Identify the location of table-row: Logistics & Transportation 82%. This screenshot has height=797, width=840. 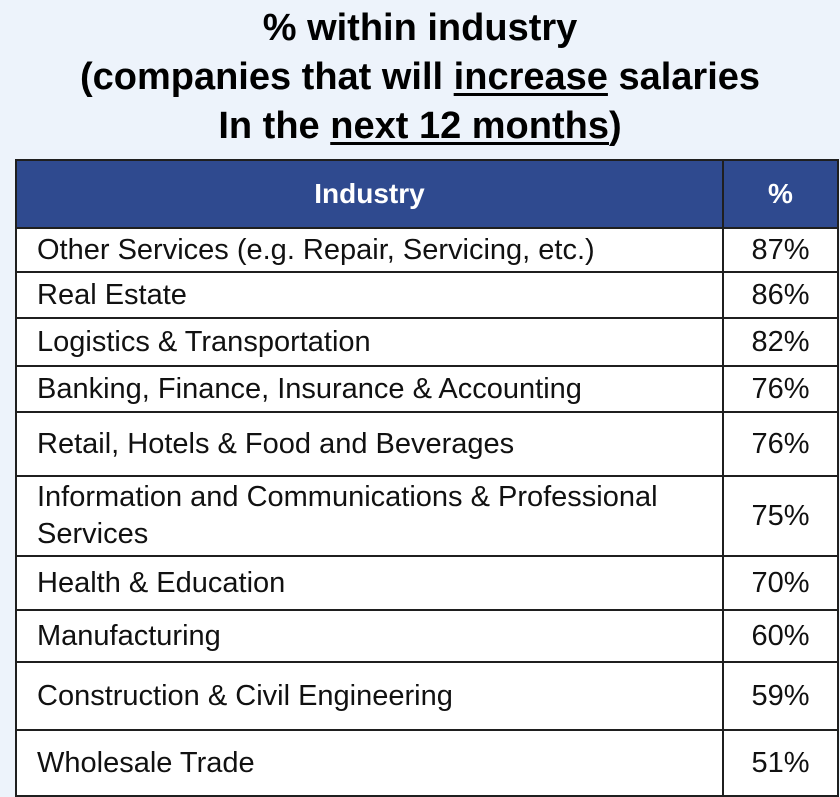
(427, 342).